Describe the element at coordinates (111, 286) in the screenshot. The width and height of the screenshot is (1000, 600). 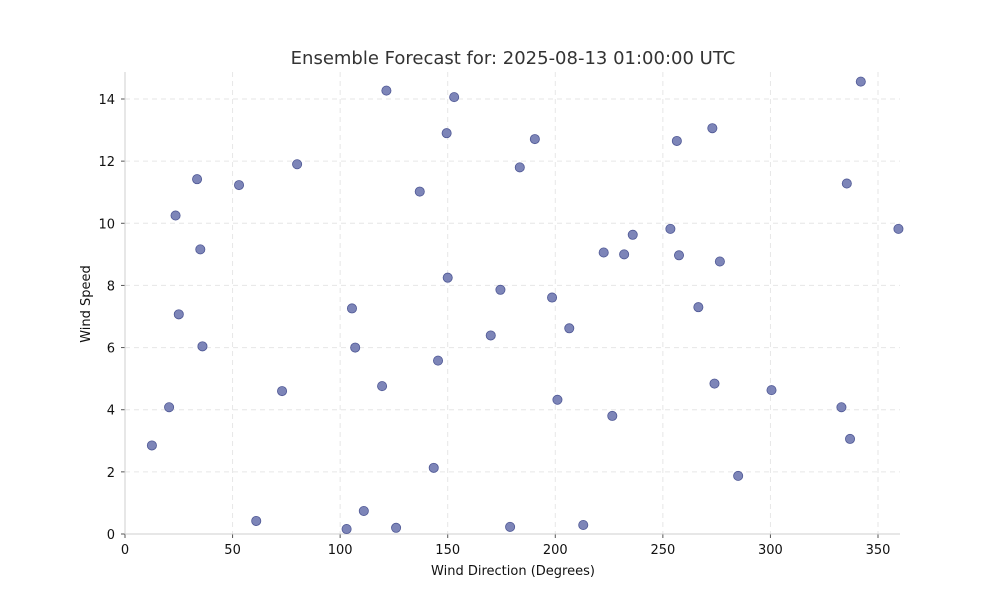
I see `y-tick-label: 8` at that location.